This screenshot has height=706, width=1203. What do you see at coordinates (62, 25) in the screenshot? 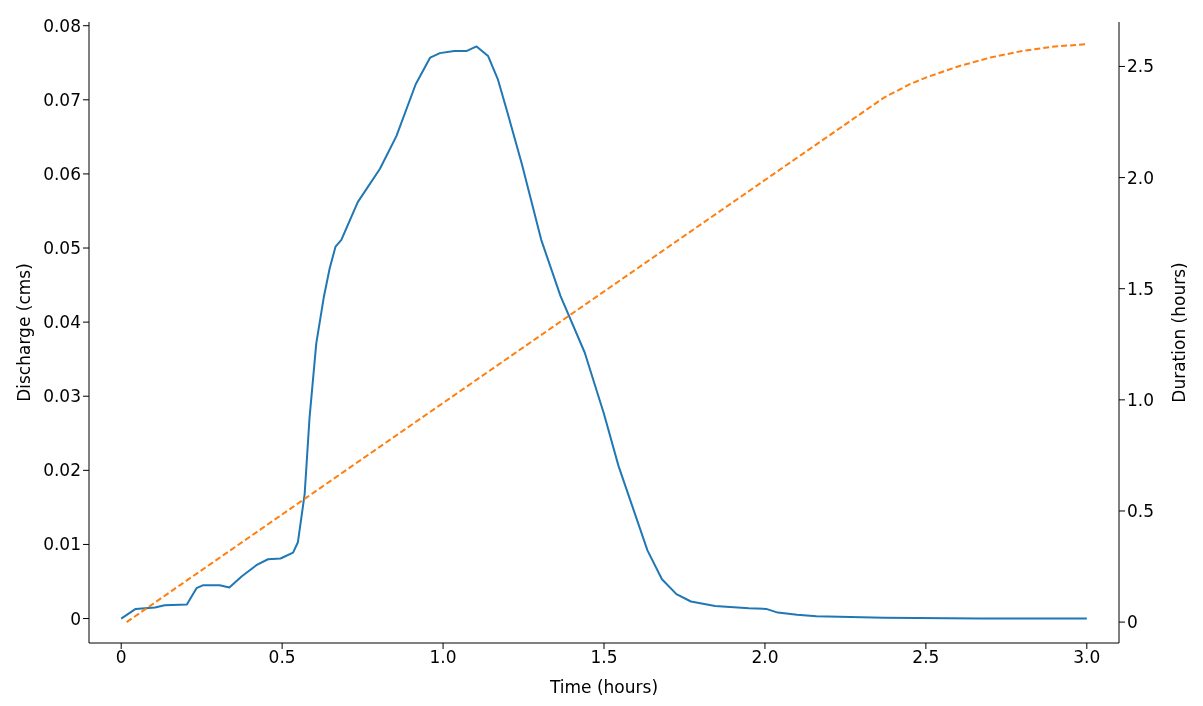
I see `y-tick-label: 0.08` at bounding box center [62, 25].